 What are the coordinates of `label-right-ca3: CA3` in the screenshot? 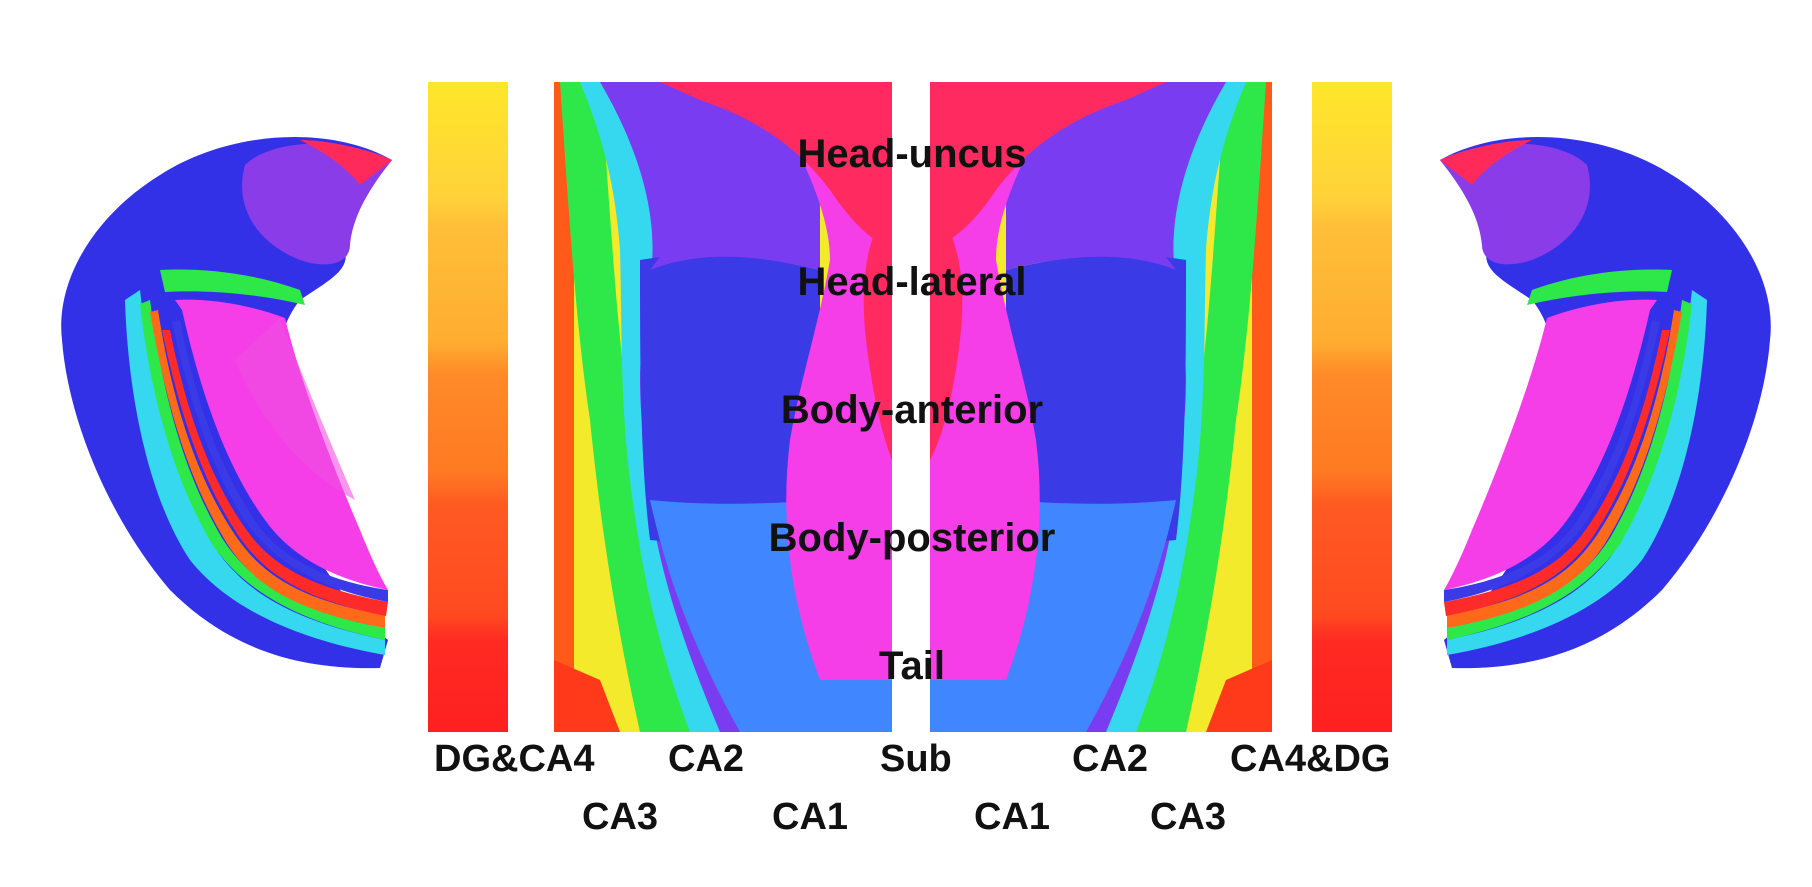 It's located at (1188, 817).